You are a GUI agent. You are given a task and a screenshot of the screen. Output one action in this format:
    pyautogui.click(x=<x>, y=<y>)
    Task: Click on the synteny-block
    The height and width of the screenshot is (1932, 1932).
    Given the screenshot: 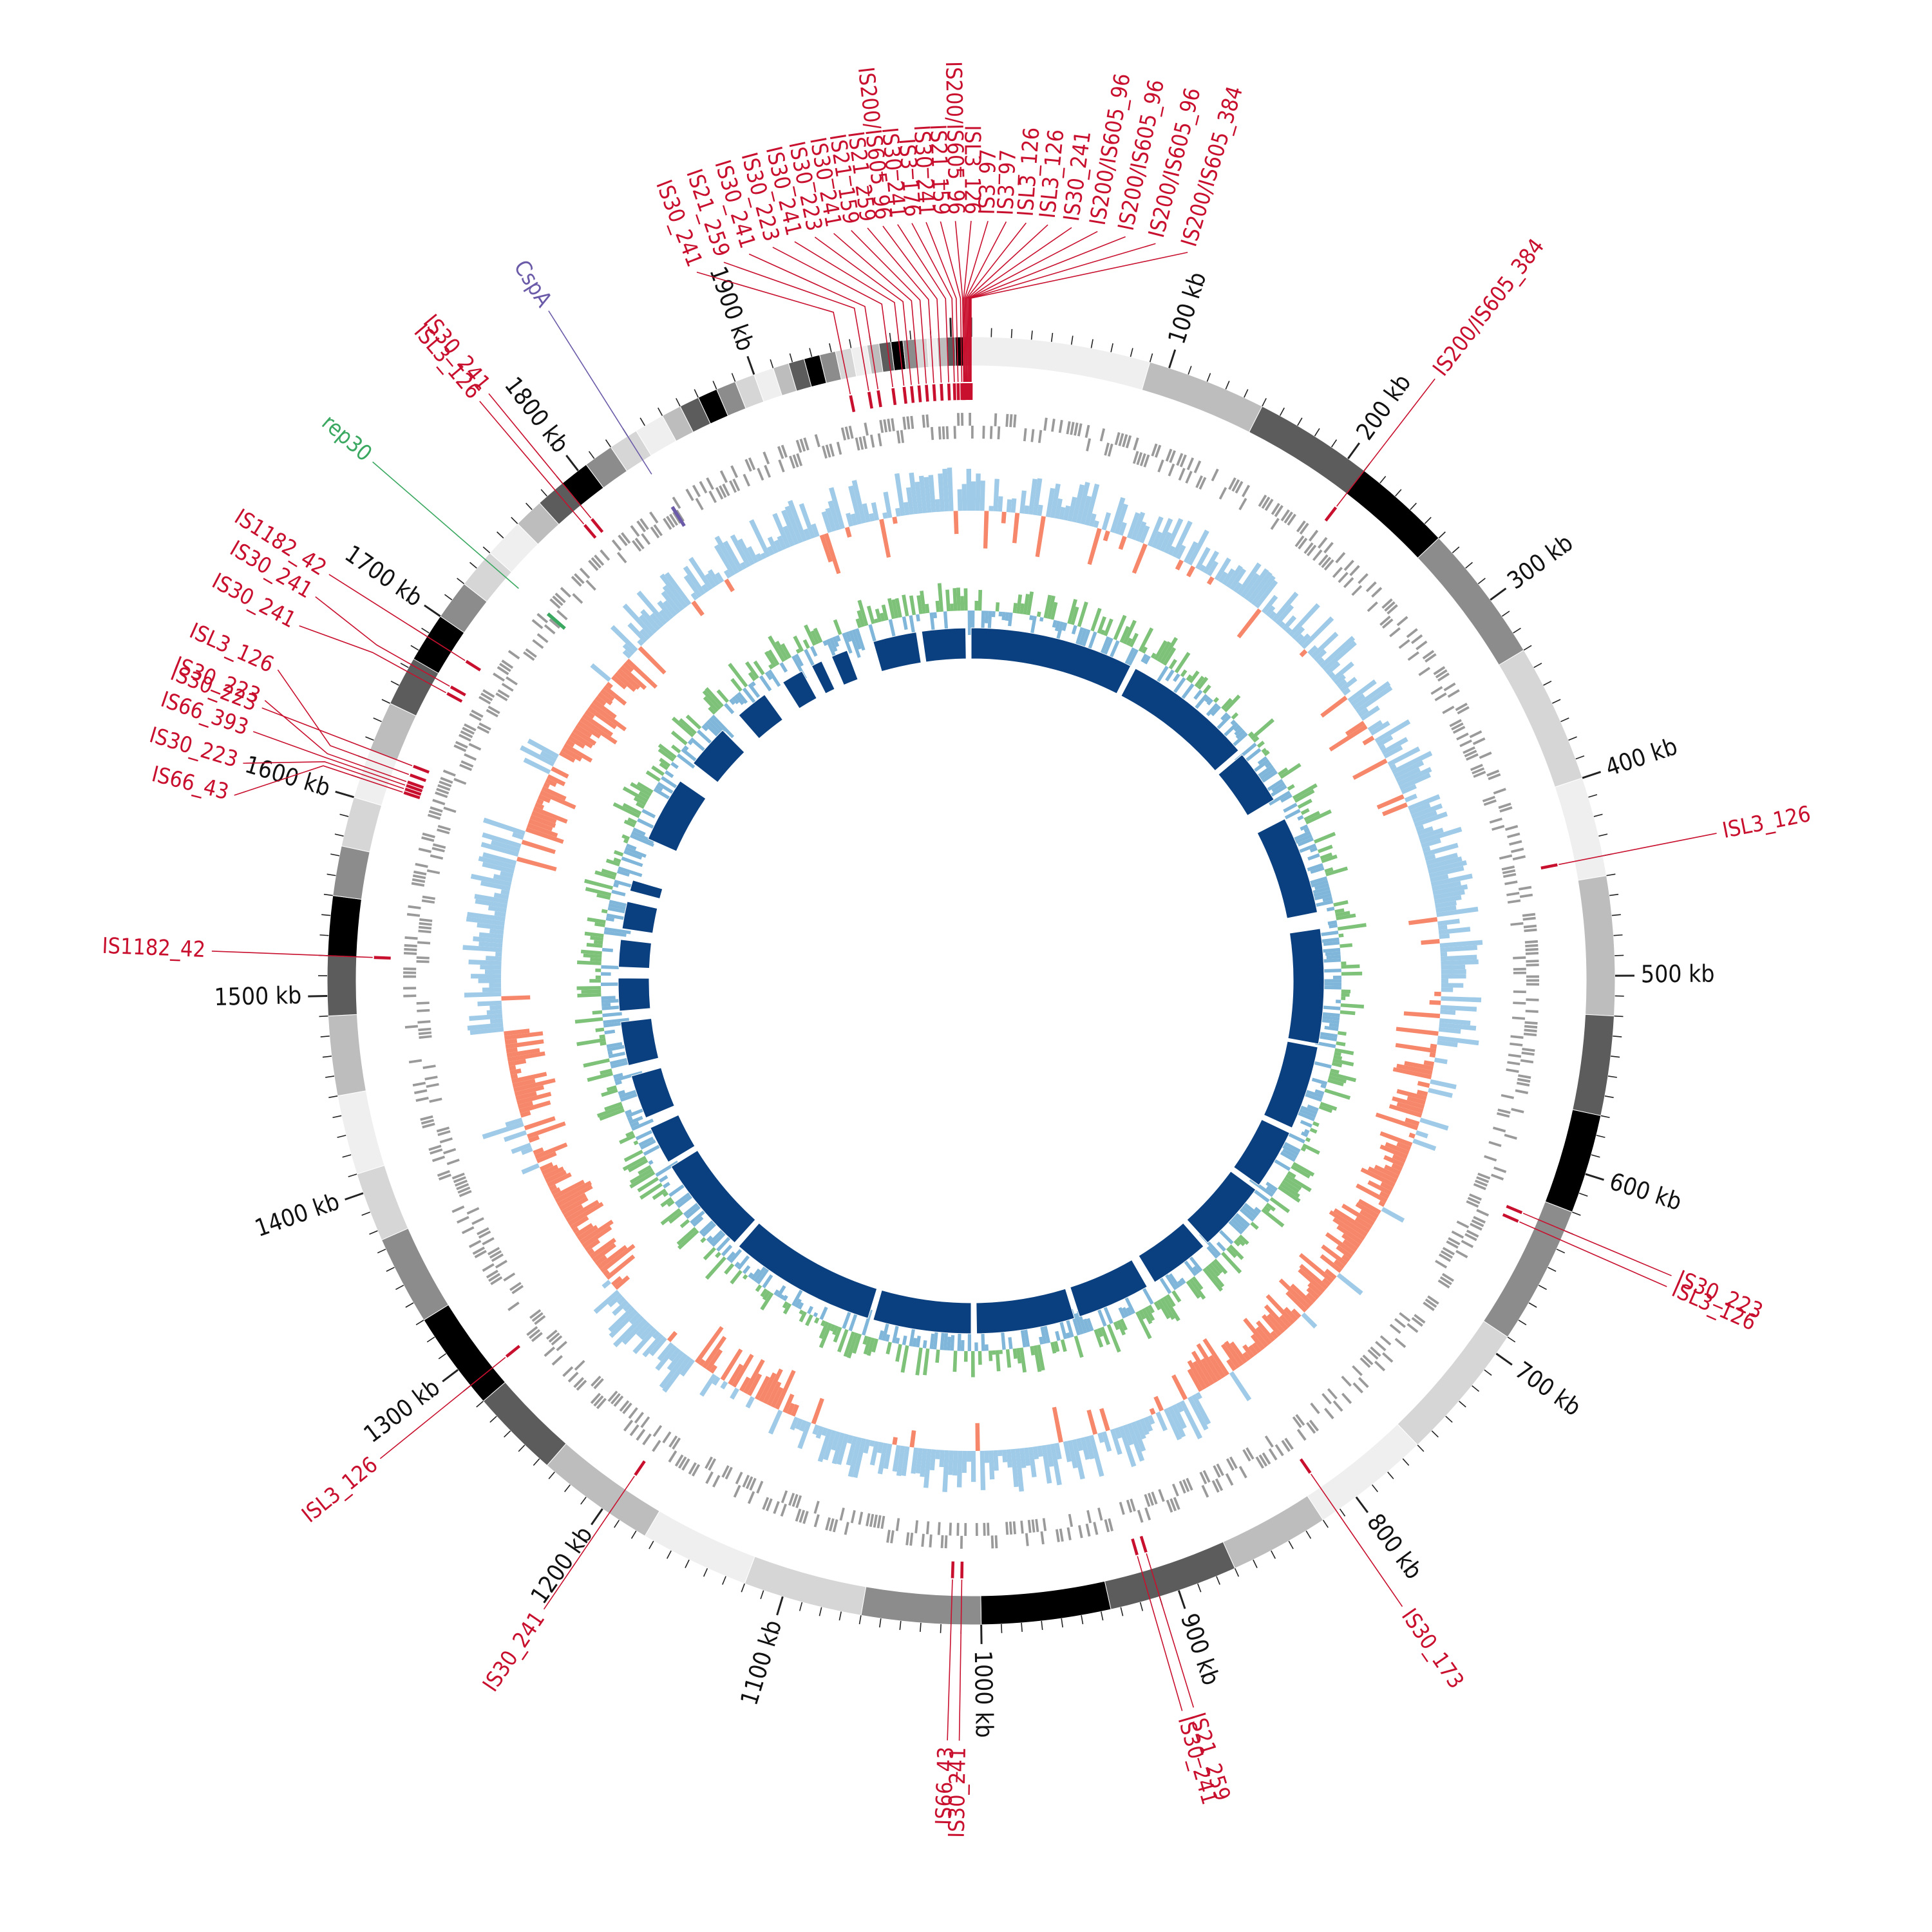 What is the action you would take?
    pyautogui.click(x=1306, y=986)
    